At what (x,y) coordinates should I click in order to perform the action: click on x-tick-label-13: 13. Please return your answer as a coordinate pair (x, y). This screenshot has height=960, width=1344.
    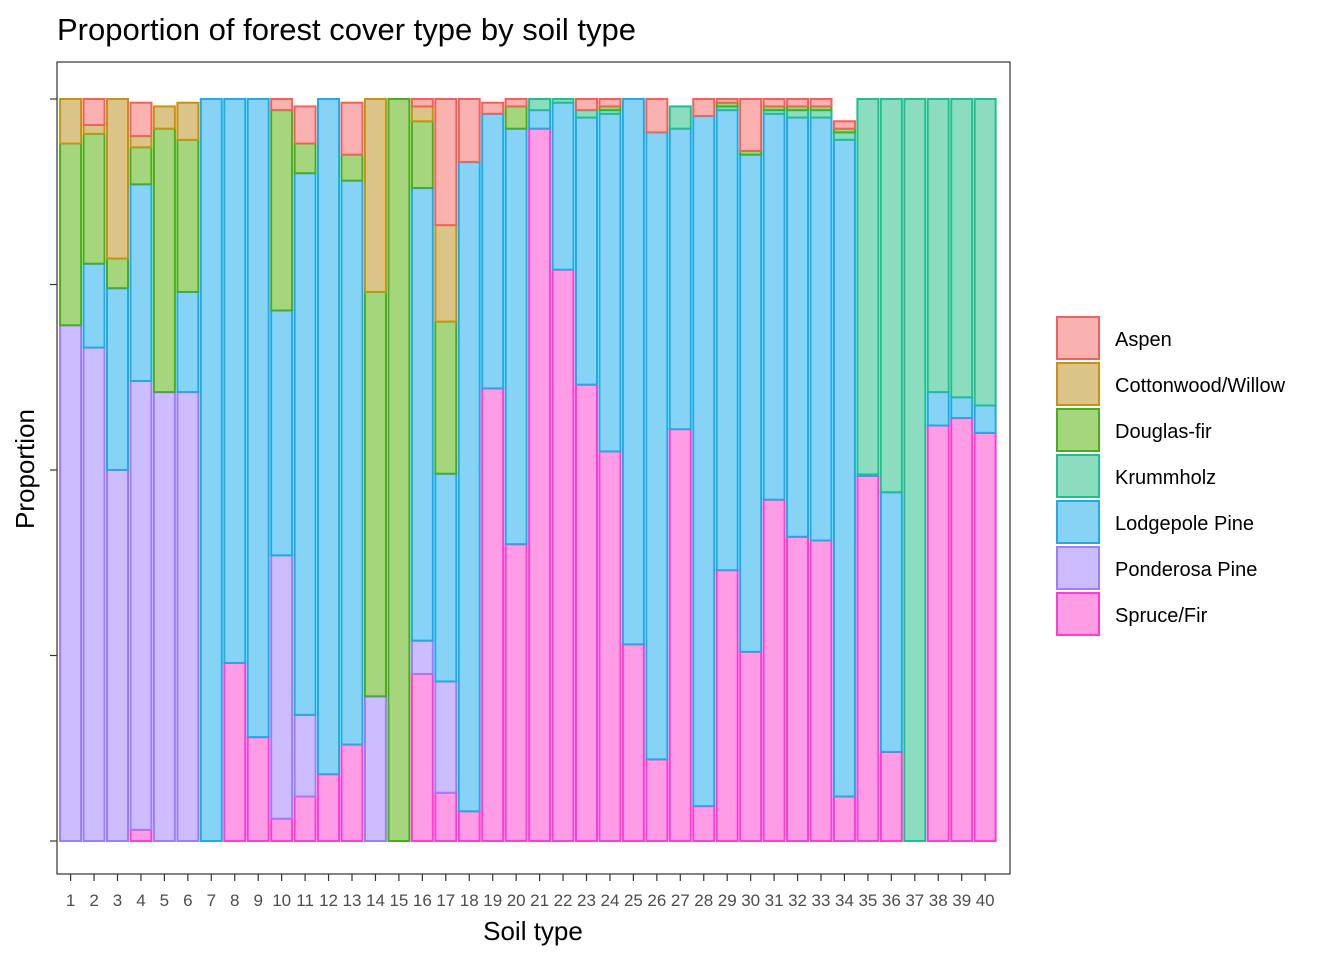
    Looking at the image, I should click on (352, 900).